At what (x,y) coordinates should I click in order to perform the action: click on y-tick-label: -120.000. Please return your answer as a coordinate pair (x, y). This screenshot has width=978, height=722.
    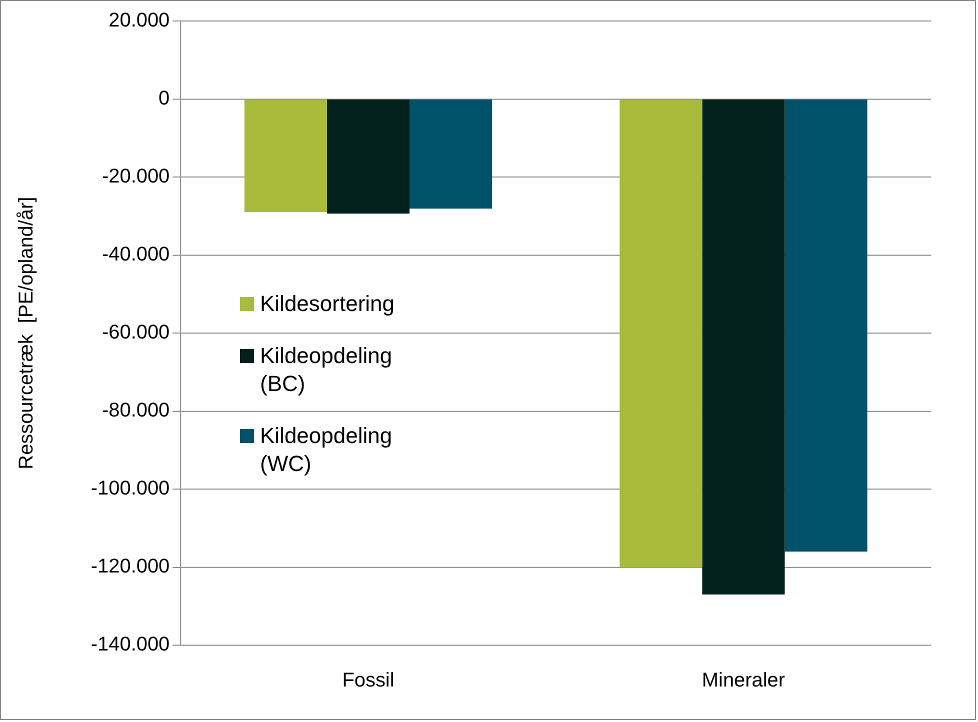
    Looking at the image, I should click on (130, 567).